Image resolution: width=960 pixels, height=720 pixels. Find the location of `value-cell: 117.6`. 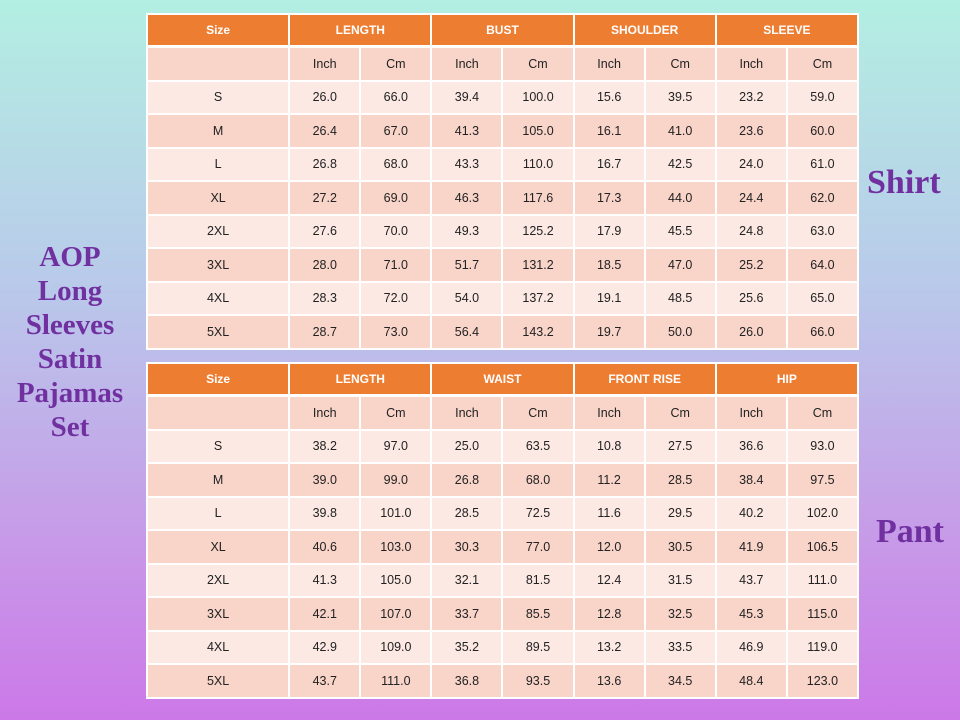

value-cell: 117.6 is located at coordinates (538, 198).